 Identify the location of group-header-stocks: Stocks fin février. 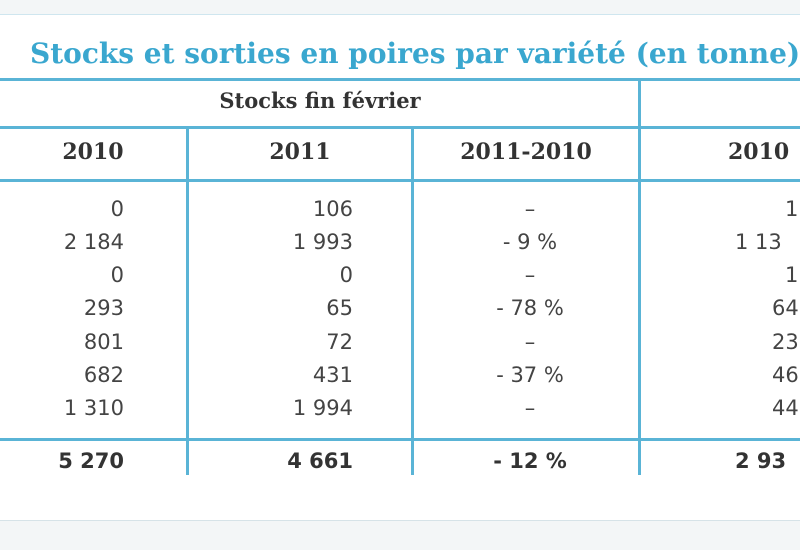
(320, 100).